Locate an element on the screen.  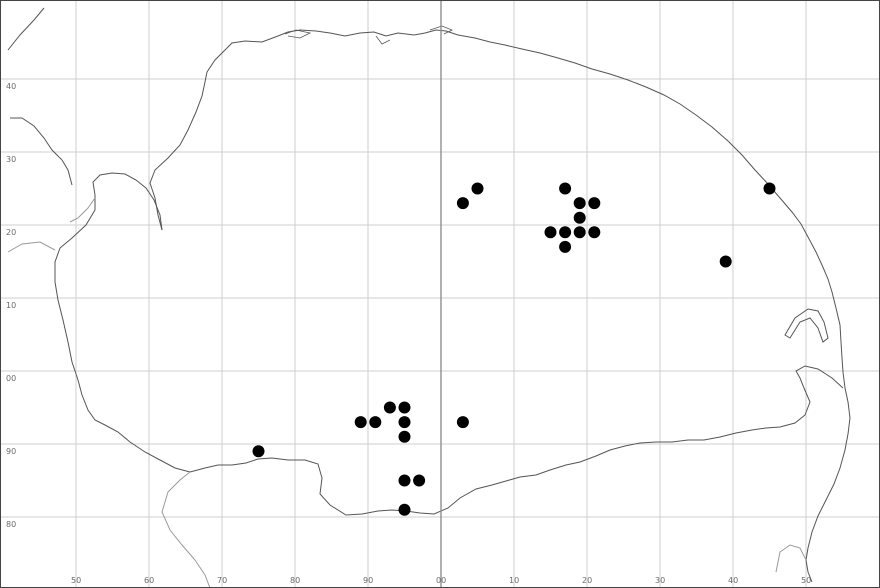
wash-shore is located at coordinates (178, 151).